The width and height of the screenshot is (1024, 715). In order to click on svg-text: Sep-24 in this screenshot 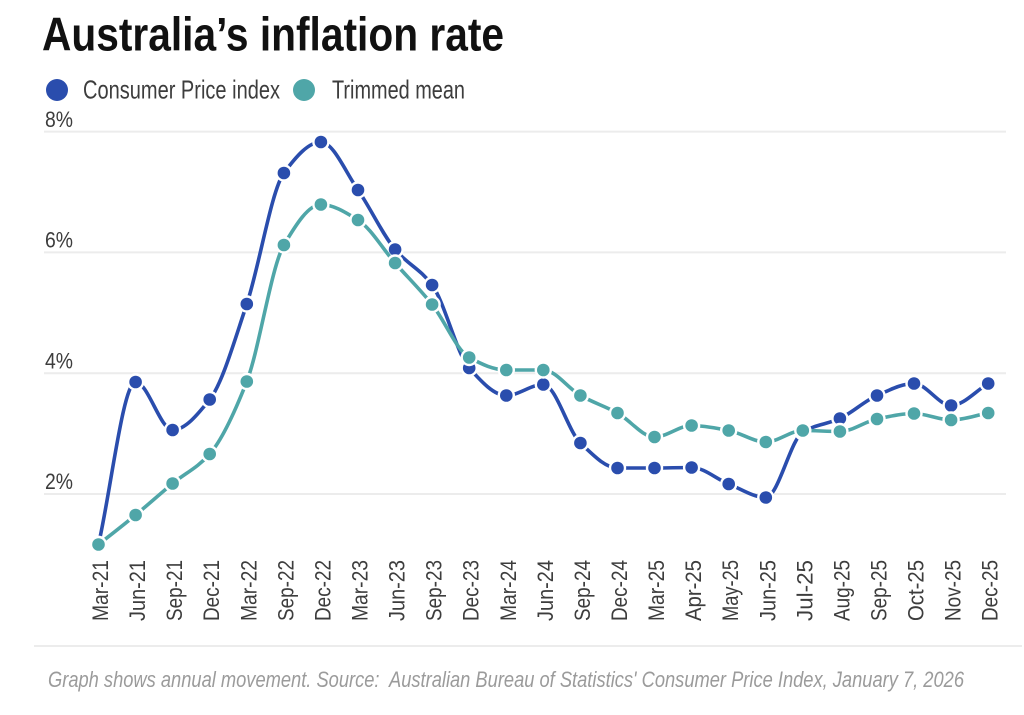, I will do `click(582, 590)`.